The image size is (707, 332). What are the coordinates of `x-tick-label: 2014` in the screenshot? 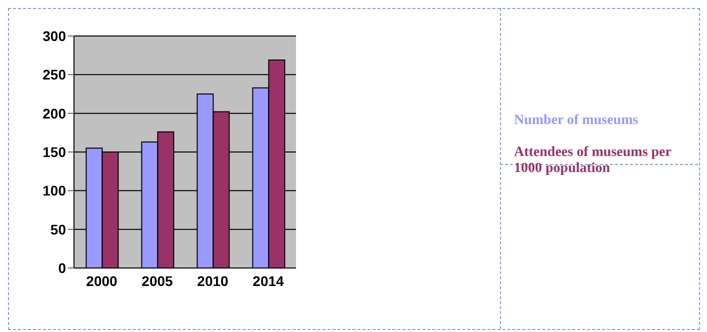 It's located at (268, 280).